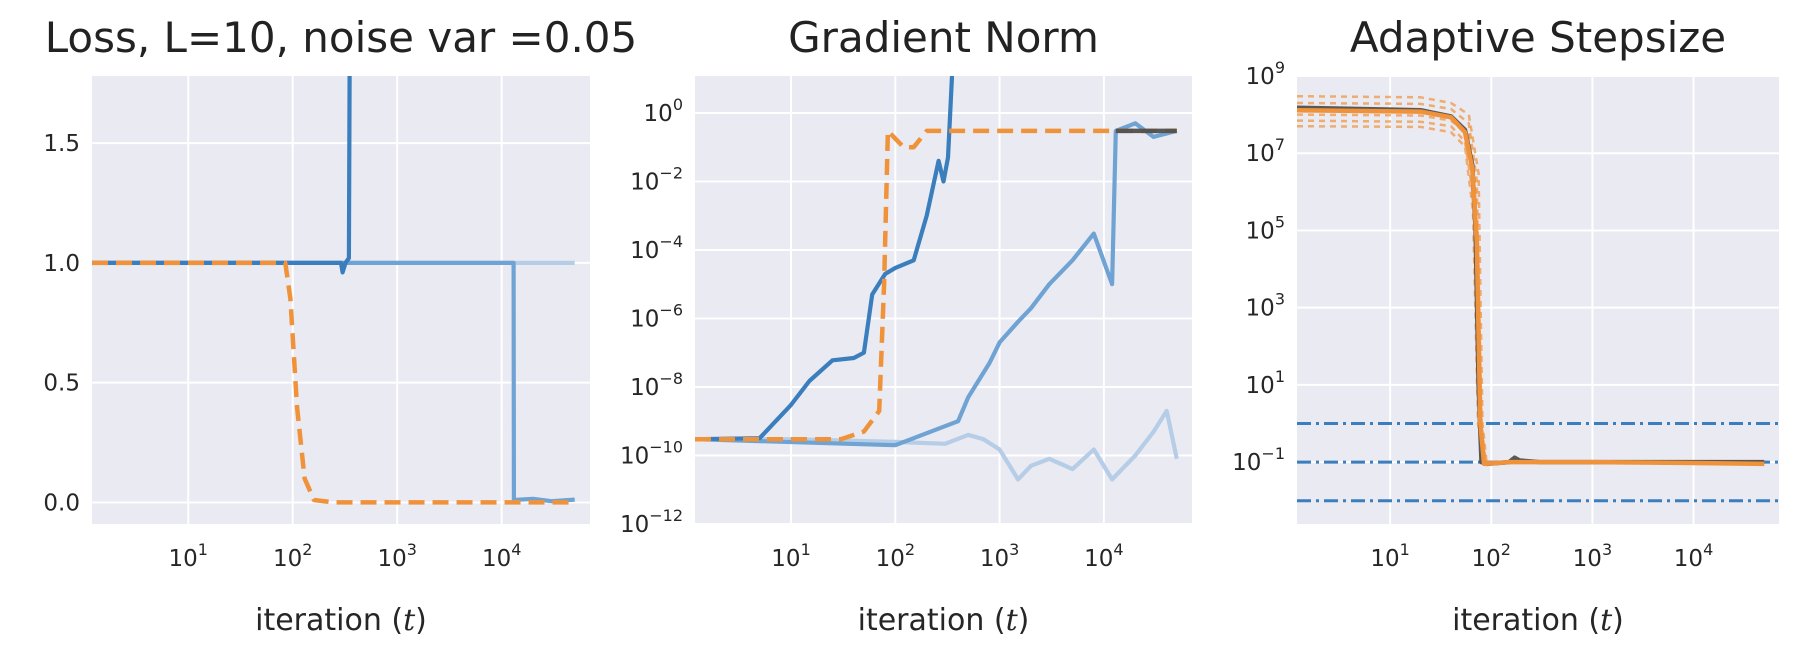 This screenshot has width=1813, height=660. I want to click on y-tick-label: 10⁻¹², so click(651, 522).